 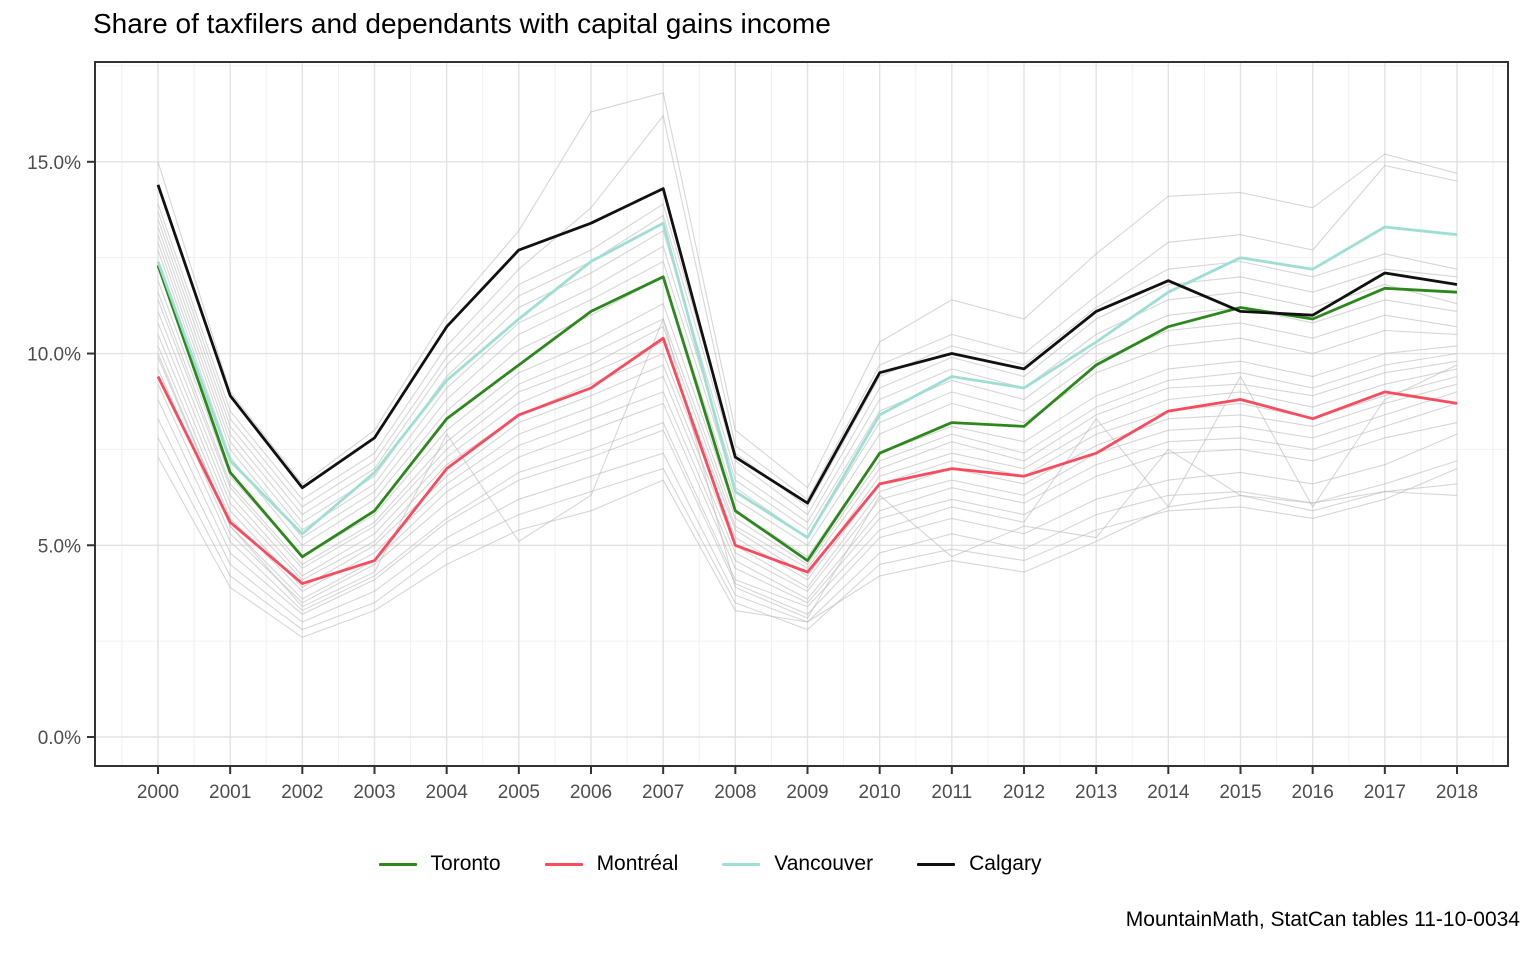 I want to click on x-axis-label: 2000, so click(x=158, y=792).